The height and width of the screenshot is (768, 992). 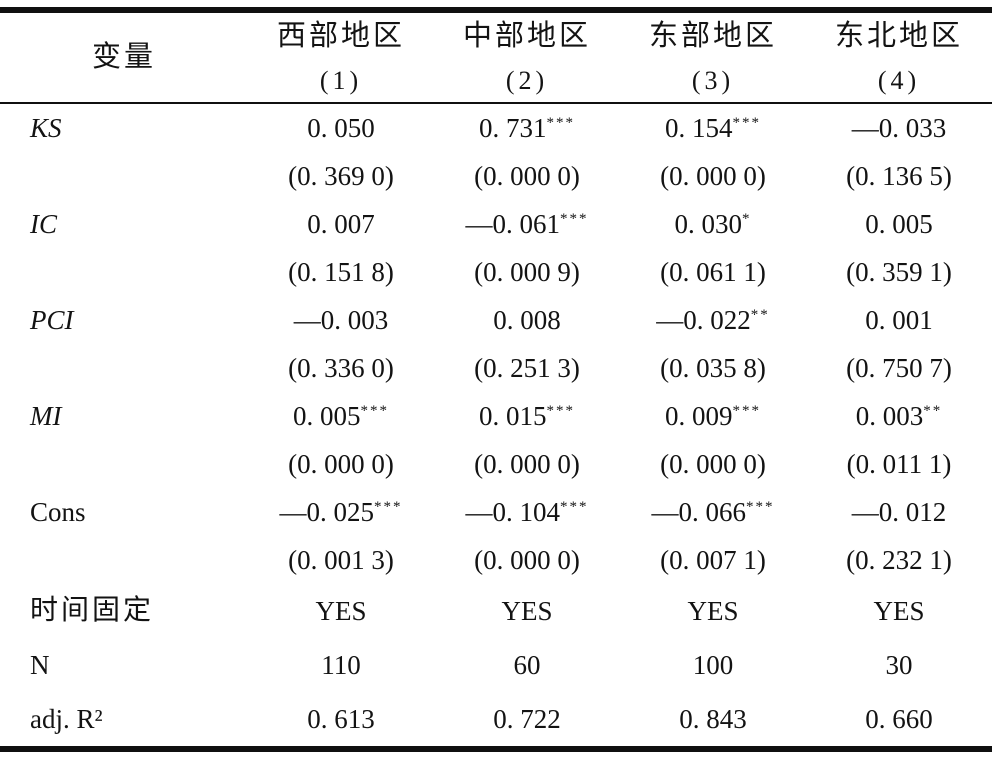 What do you see at coordinates (899, 718) in the screenshot?
I see `cell-adj-r2: 0. 660` at bounding box center [899, 718].